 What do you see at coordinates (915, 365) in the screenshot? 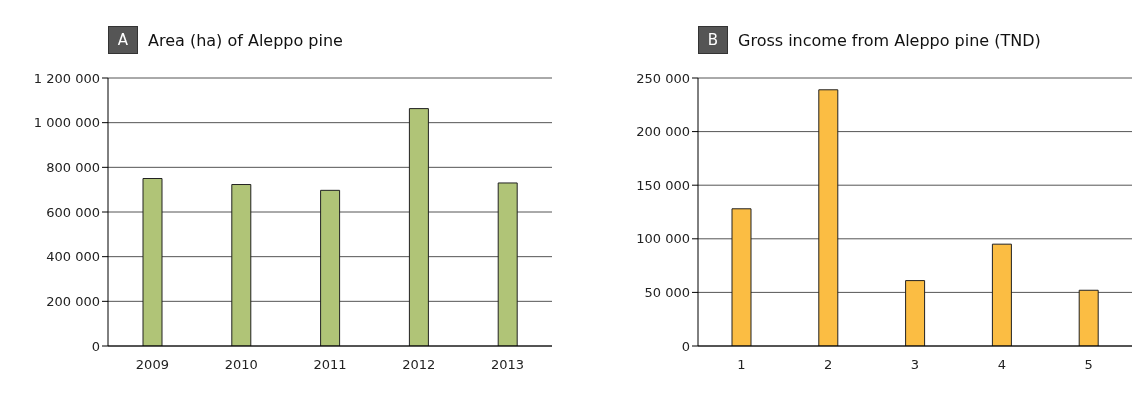
I see `x-tick-label: 3` at bounding box center [915, 365].